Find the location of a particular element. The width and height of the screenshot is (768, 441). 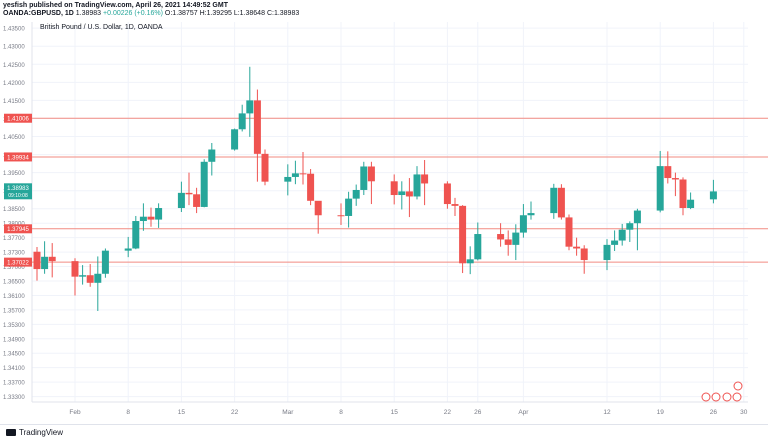

tradingview-mark-icon is located at coordinates (11, 432).